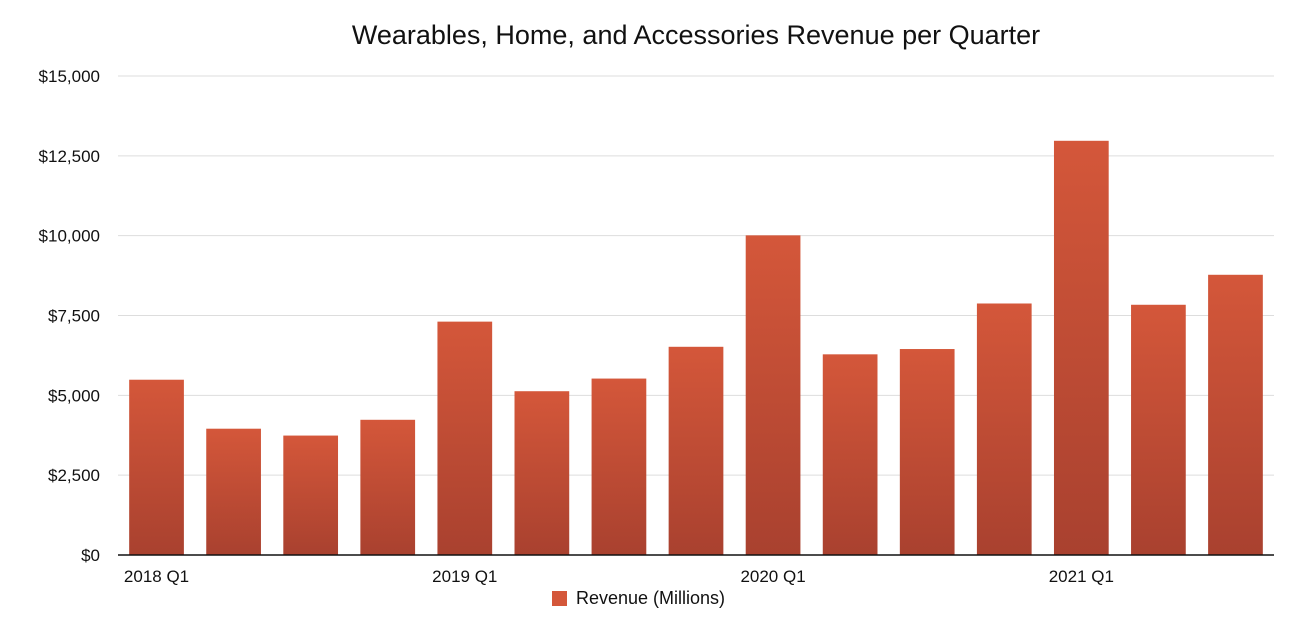 The width and height of the screenshot is (1312, 644). What do you see at coordinates (772, 576) in the screenshot?
I see `x-tick-label: 2020 Q1` at bounding box center [772, 576].